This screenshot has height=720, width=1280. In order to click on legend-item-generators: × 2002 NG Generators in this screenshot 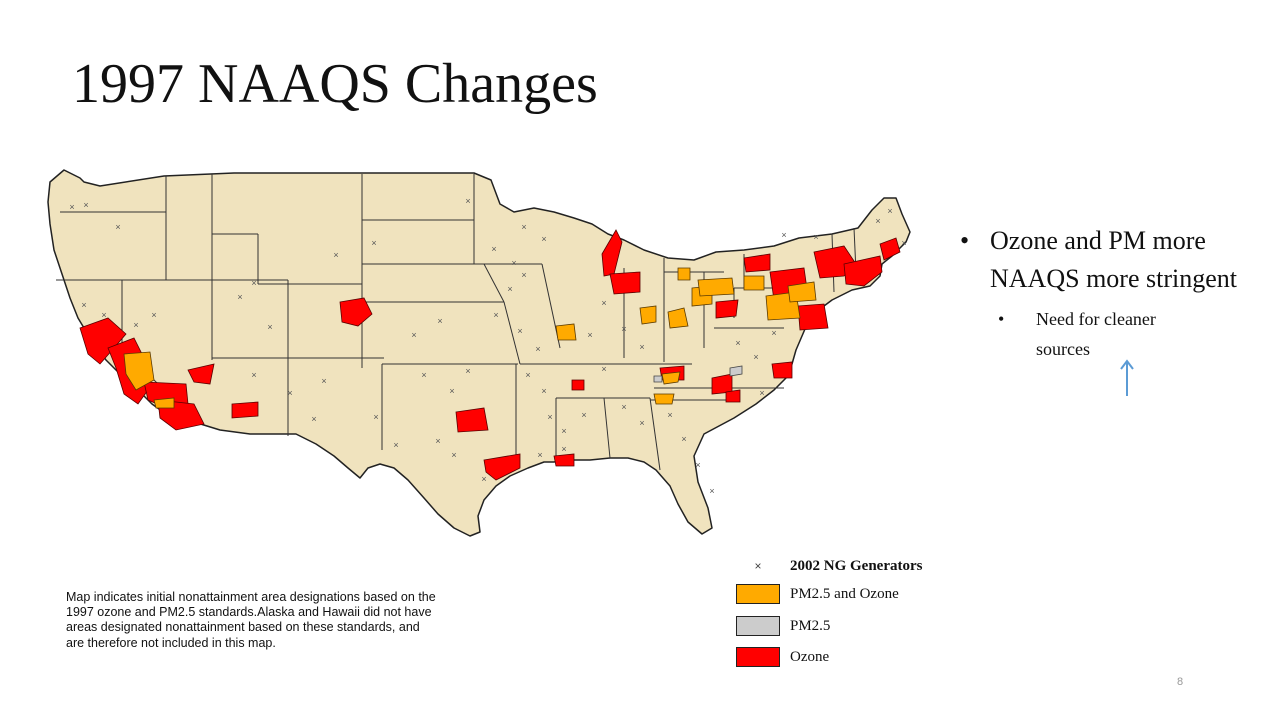, I will do `click(829, 566)`.